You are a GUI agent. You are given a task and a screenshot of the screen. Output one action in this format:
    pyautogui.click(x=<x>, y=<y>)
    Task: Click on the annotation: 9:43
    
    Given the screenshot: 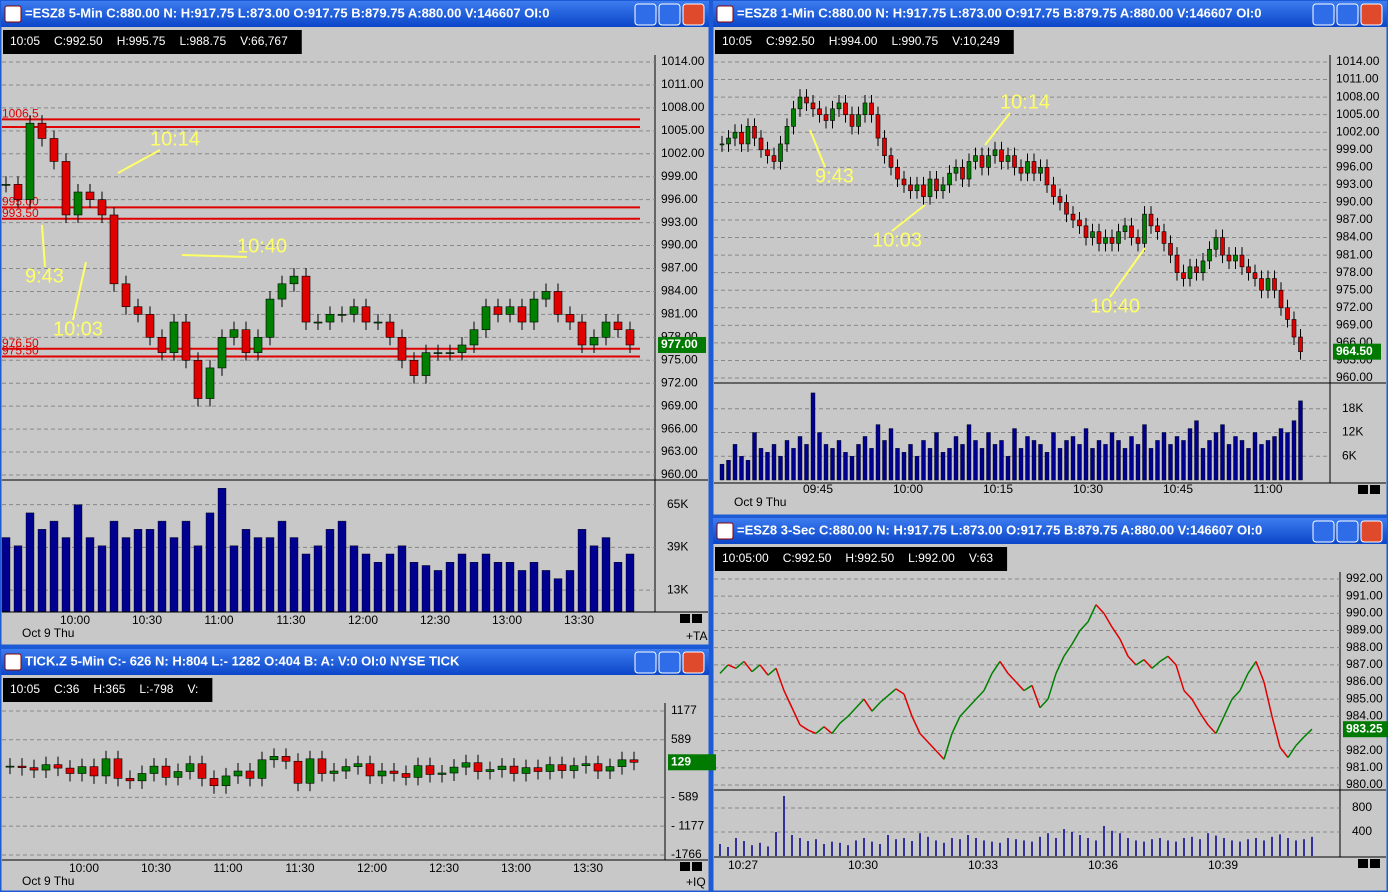 What is the action you would take?
    pyautogui.click(x=834, y=176)
    